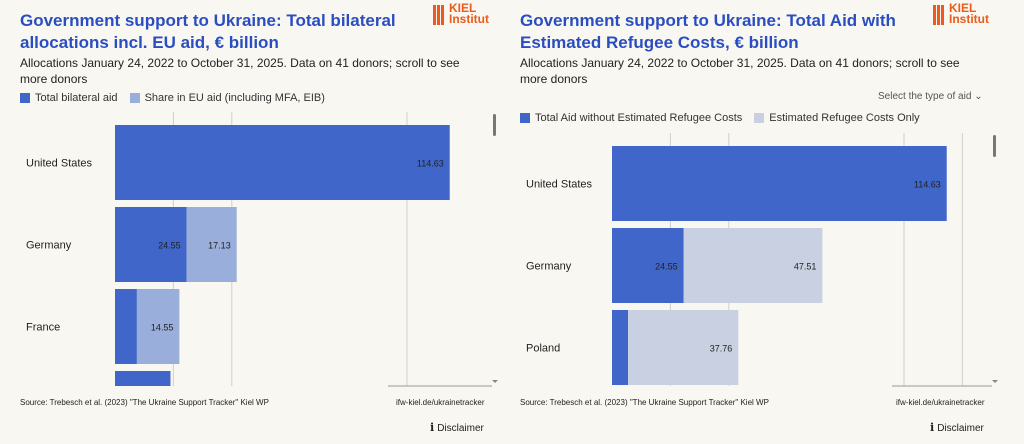  What do you see at coordinates (43, 328) in the screenshot?
I see `category-label: France` at bounding box center [43, 328].